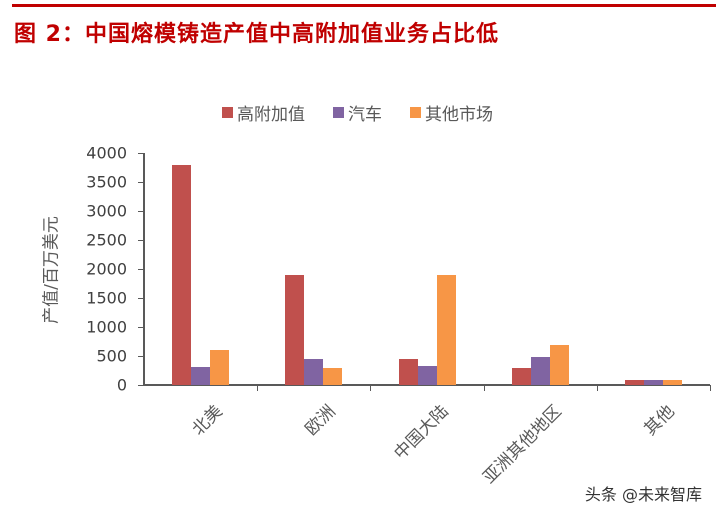 The image size is (716, 519). I want to click on y-axis-label: 产值/百万美元, so click(51, 270).